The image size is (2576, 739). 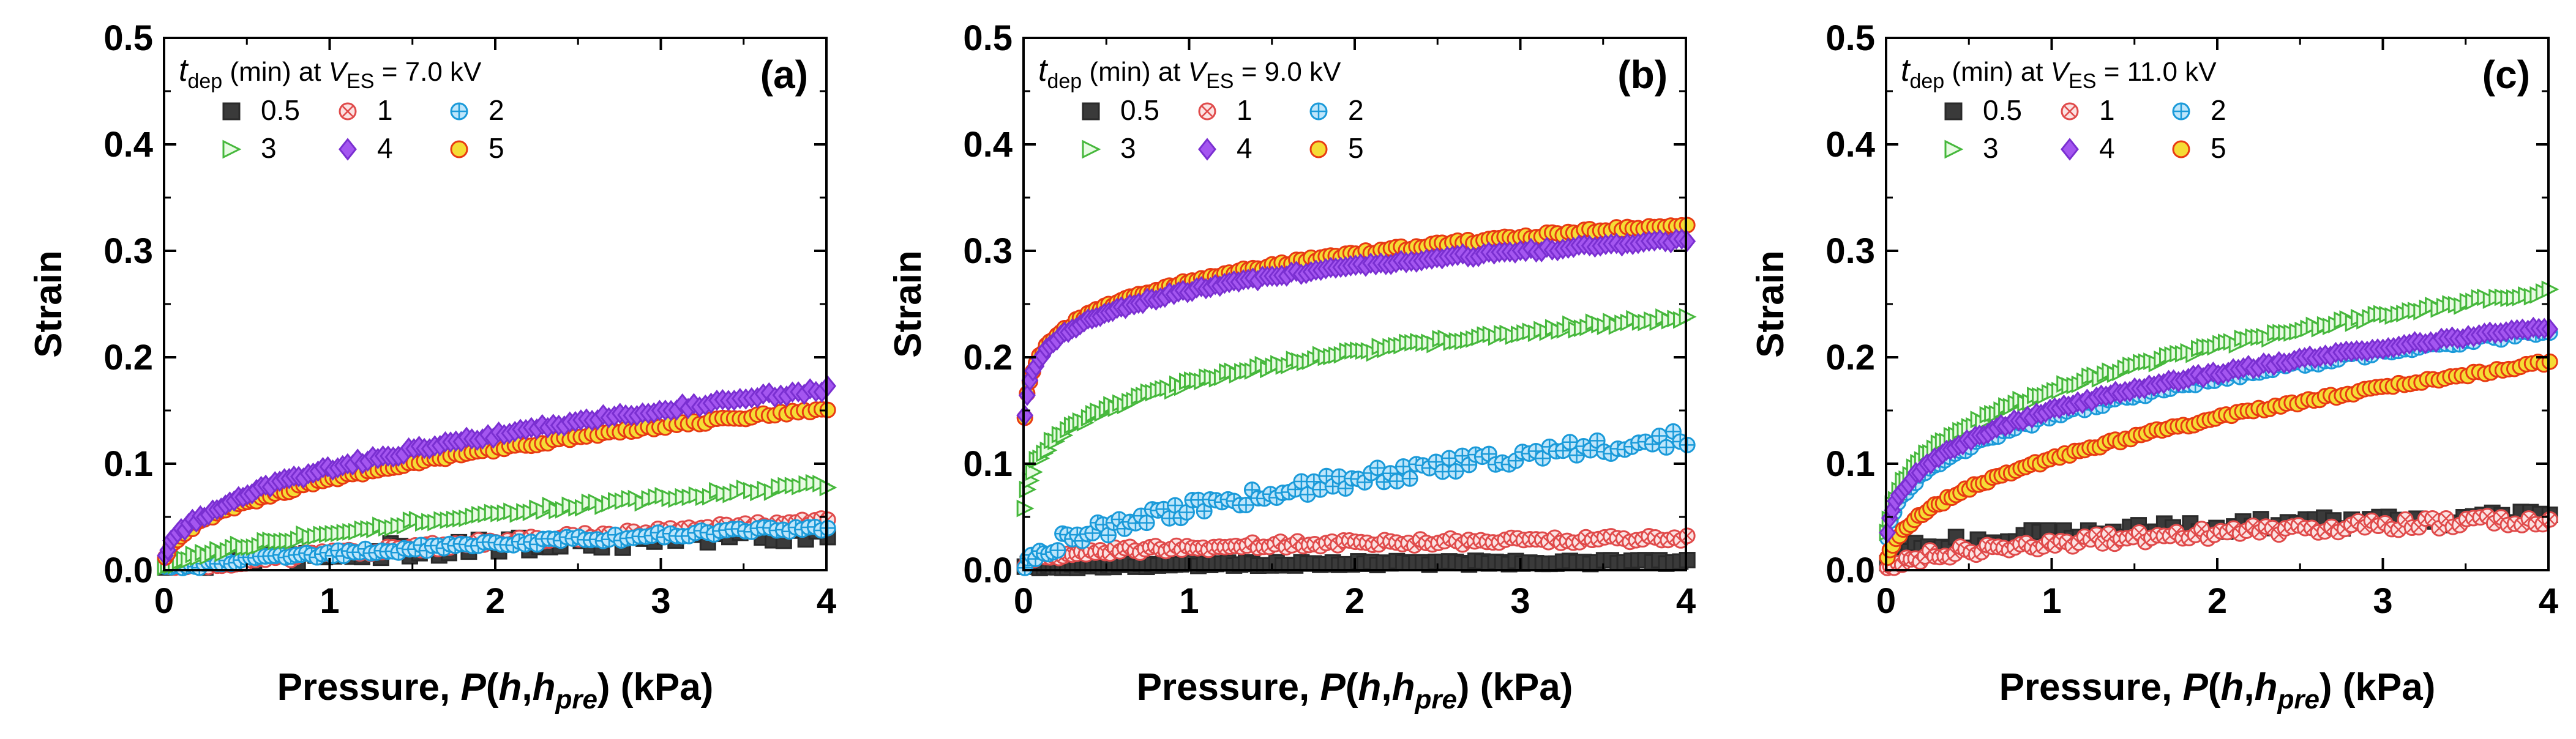 What do you see at coordinates (1642, 75) in the screenshot?
I see `panel-label: (b)` at bounding box center [1642, 75].